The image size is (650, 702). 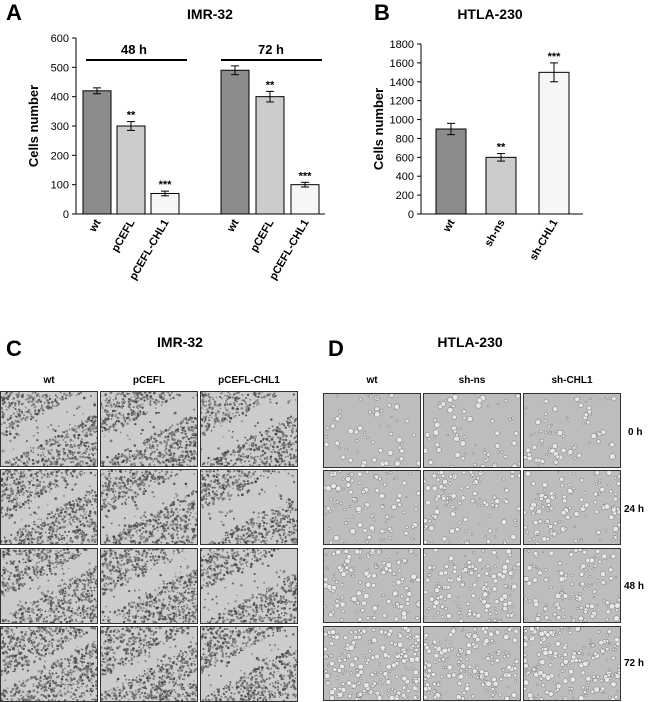 What do you see at coordinates (472, 585) in the screenshot?
I see `micrograph-htla230-sh-ns-48h` at bounding box center [472, 585].